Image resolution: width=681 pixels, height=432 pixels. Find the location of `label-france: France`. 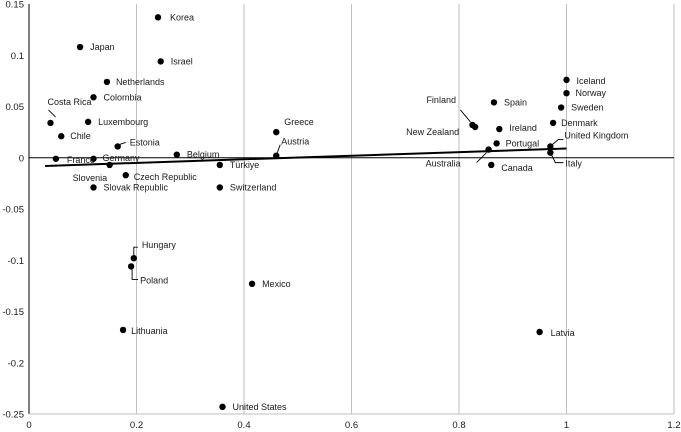

label-france: France is located at coordinates (81, 160).